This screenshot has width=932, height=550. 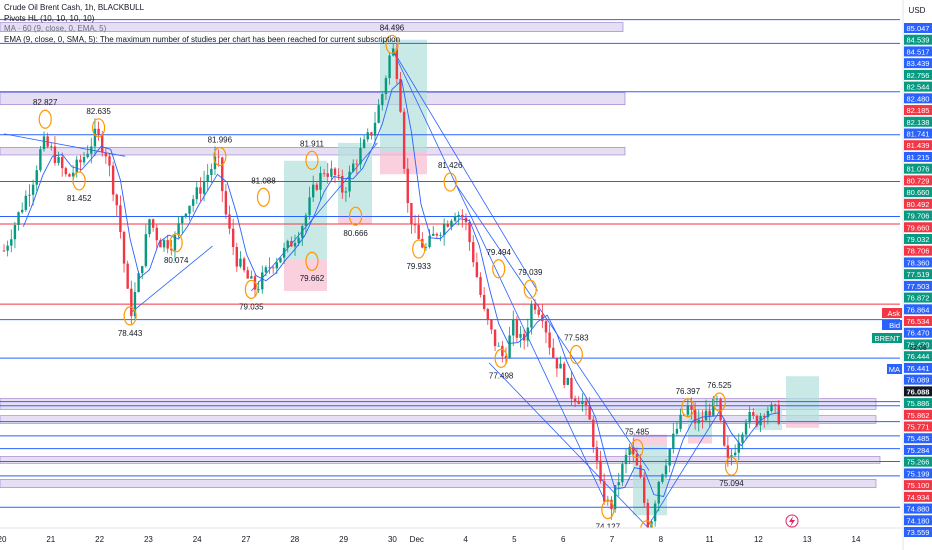 What do you see at coordinates (918, 403) in the screenshot?
I see `price-label-32: 75.886` at bounding box center [918, 403].